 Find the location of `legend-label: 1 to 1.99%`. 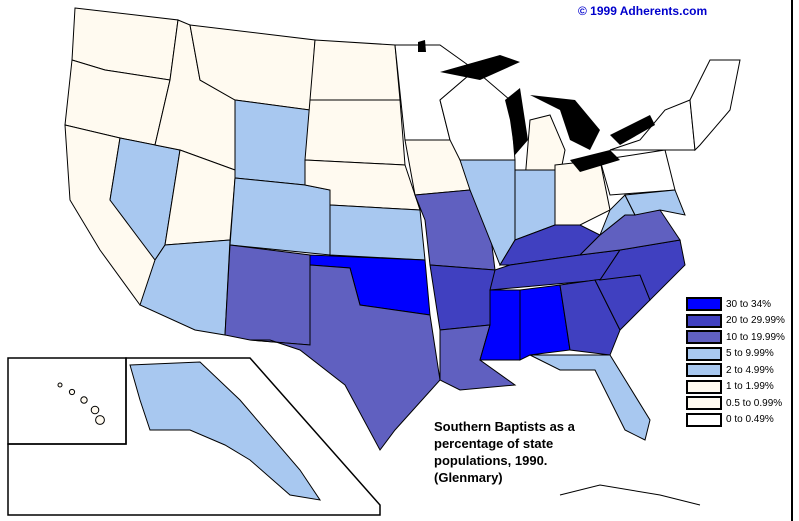

legend-label: 1 to 1.99% is located at coordinates (750, 387).